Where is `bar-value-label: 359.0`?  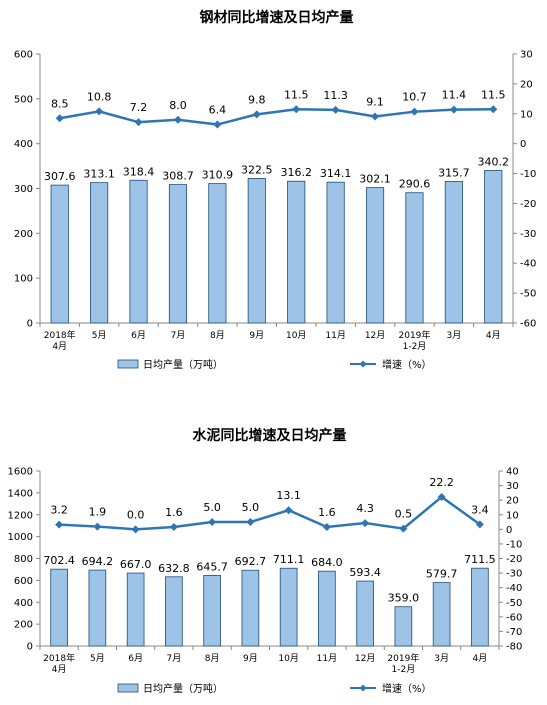
bar-value-label: 359.0 is located at coordinates (404, 598).